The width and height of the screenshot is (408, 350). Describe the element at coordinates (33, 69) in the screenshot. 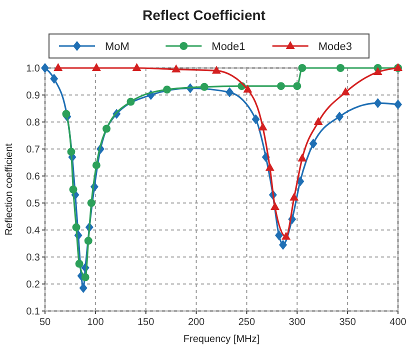

I see `y-tick-label: 1.0` at that location.